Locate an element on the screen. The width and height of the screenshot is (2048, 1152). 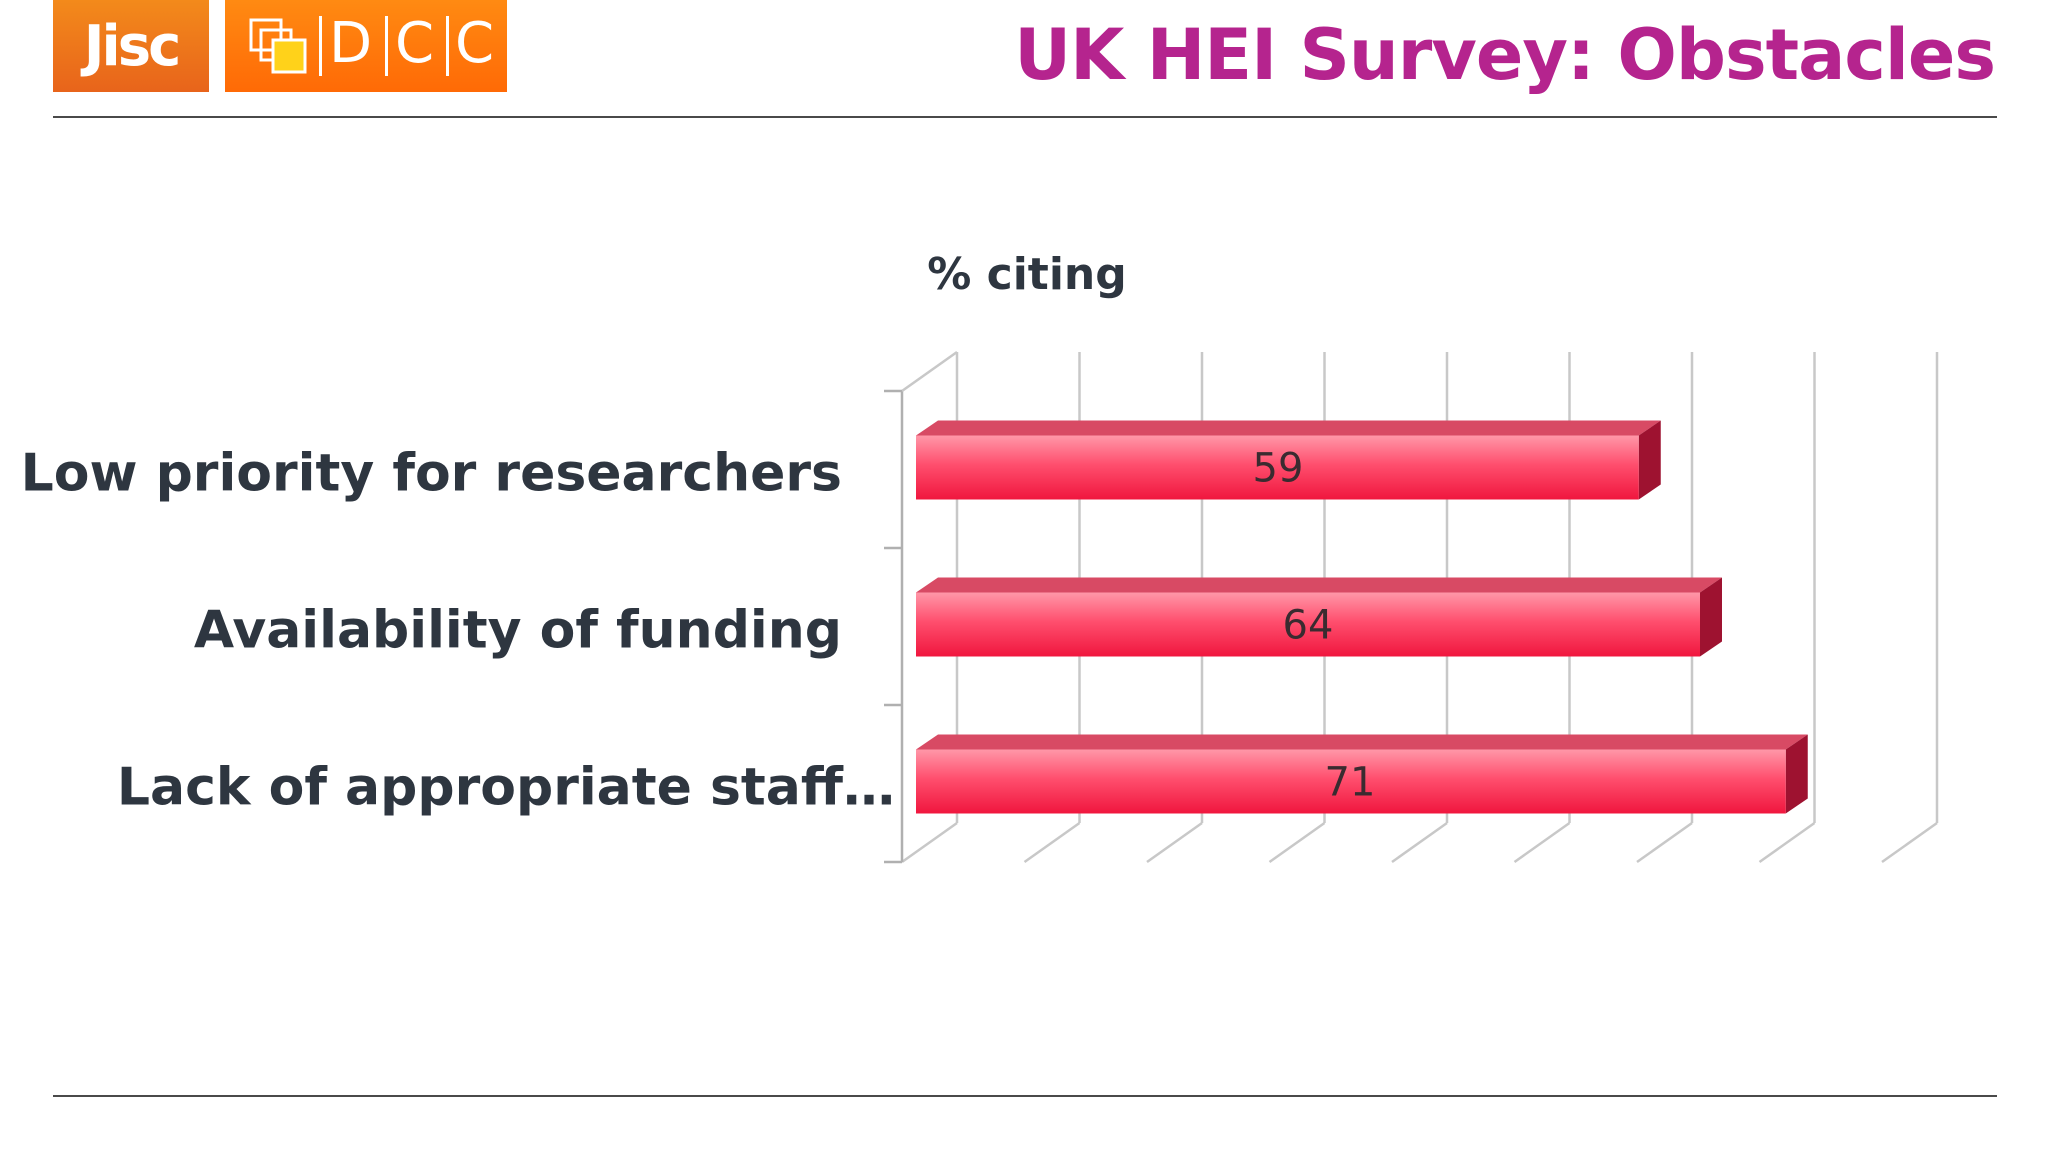
dcc-logo: D C C is located at coordinates (366, 46).